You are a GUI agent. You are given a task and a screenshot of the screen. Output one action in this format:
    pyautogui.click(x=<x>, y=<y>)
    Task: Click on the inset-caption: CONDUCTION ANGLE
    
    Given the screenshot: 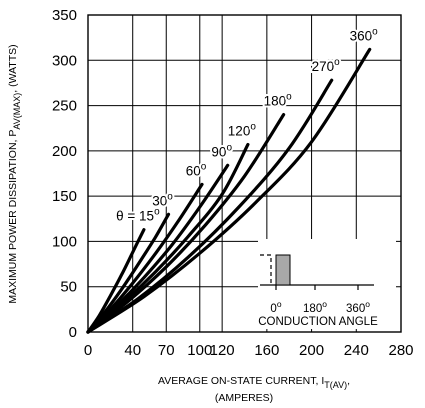 What is the action you would take?
    pyautogui.click(x=318, y=322)
    